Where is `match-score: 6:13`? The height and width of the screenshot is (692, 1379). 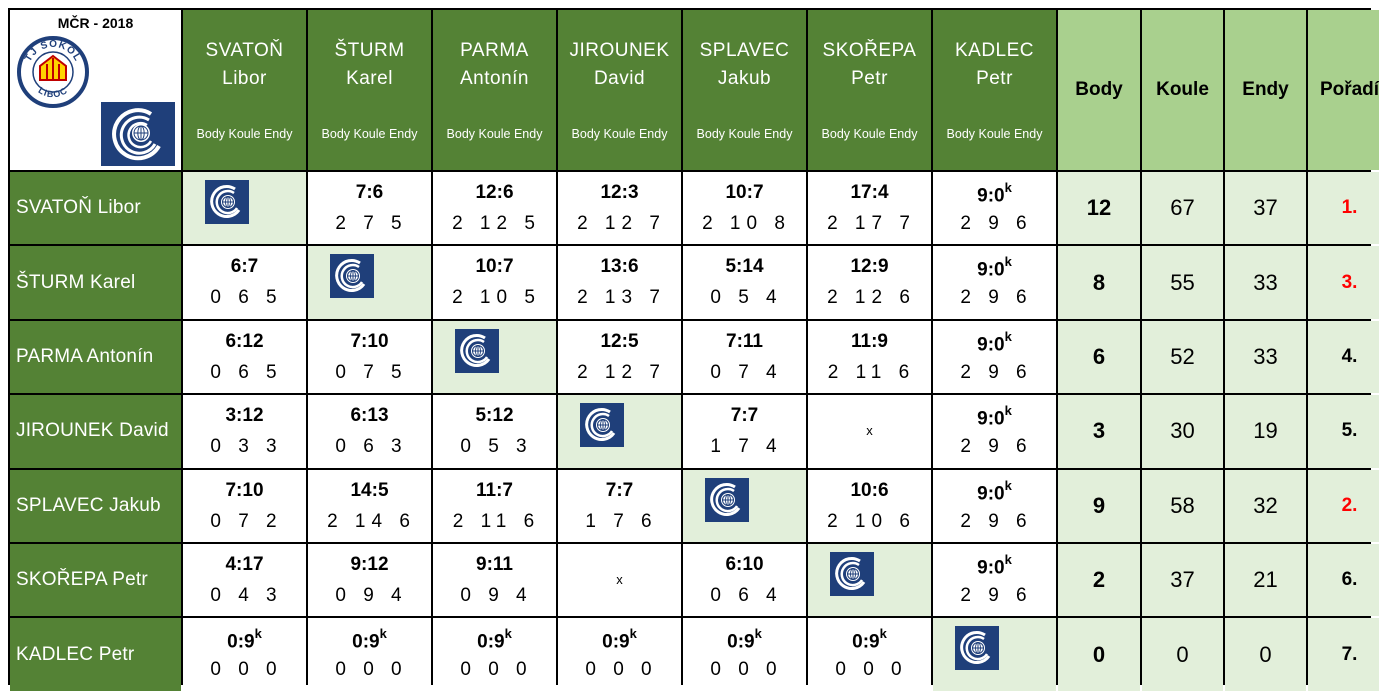 match-score: 6:13 is located at coordinates (369, 416).